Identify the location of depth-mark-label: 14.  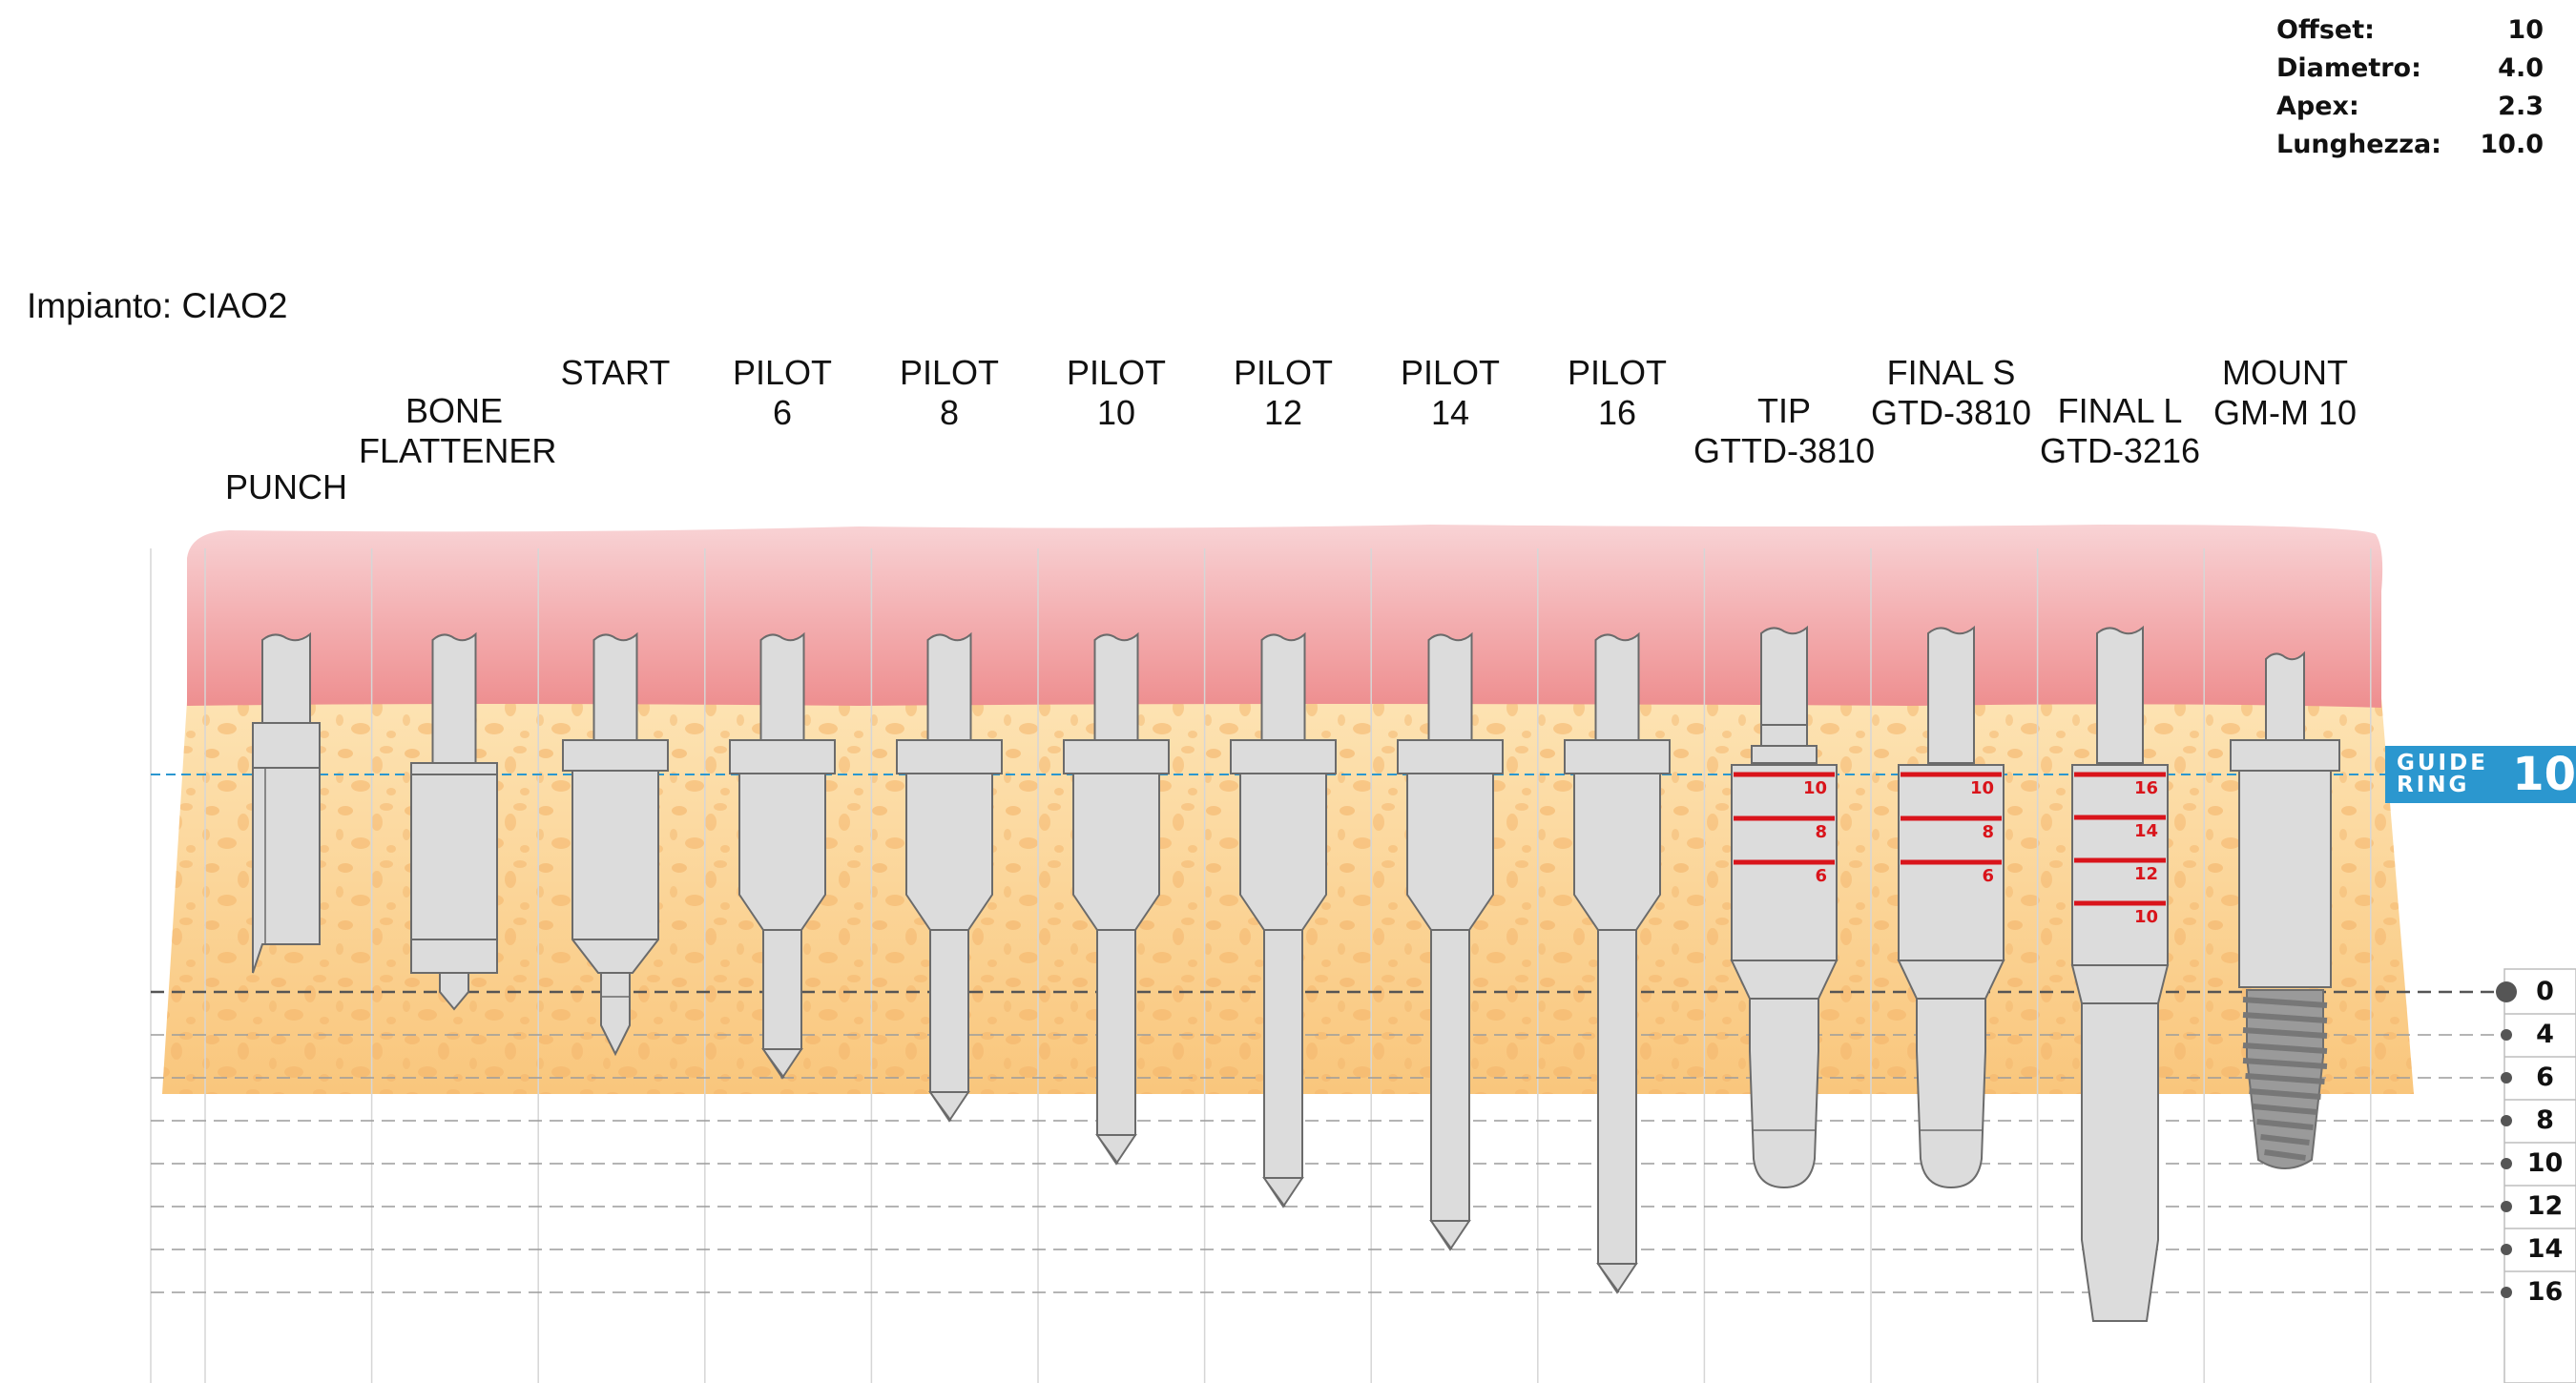
(2146, 831).